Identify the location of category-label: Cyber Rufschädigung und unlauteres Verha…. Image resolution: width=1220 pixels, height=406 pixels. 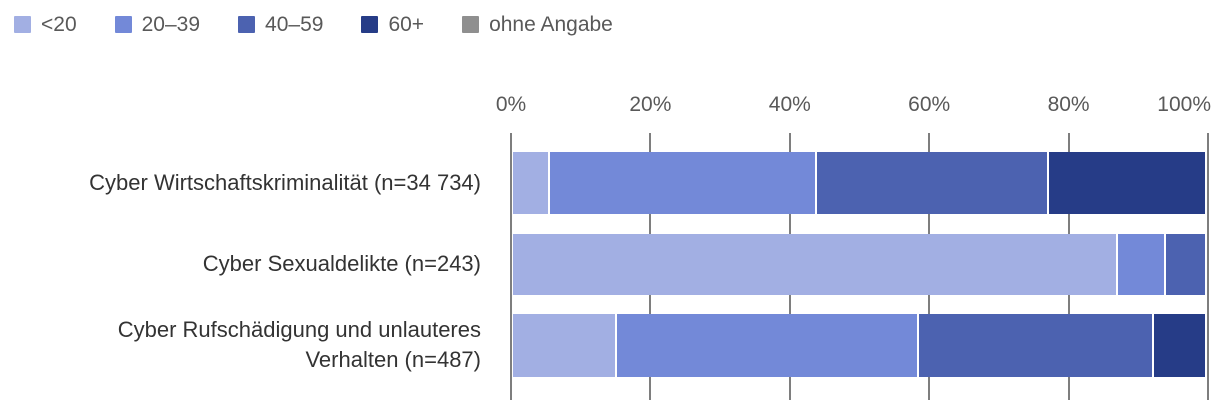
(240, 345).